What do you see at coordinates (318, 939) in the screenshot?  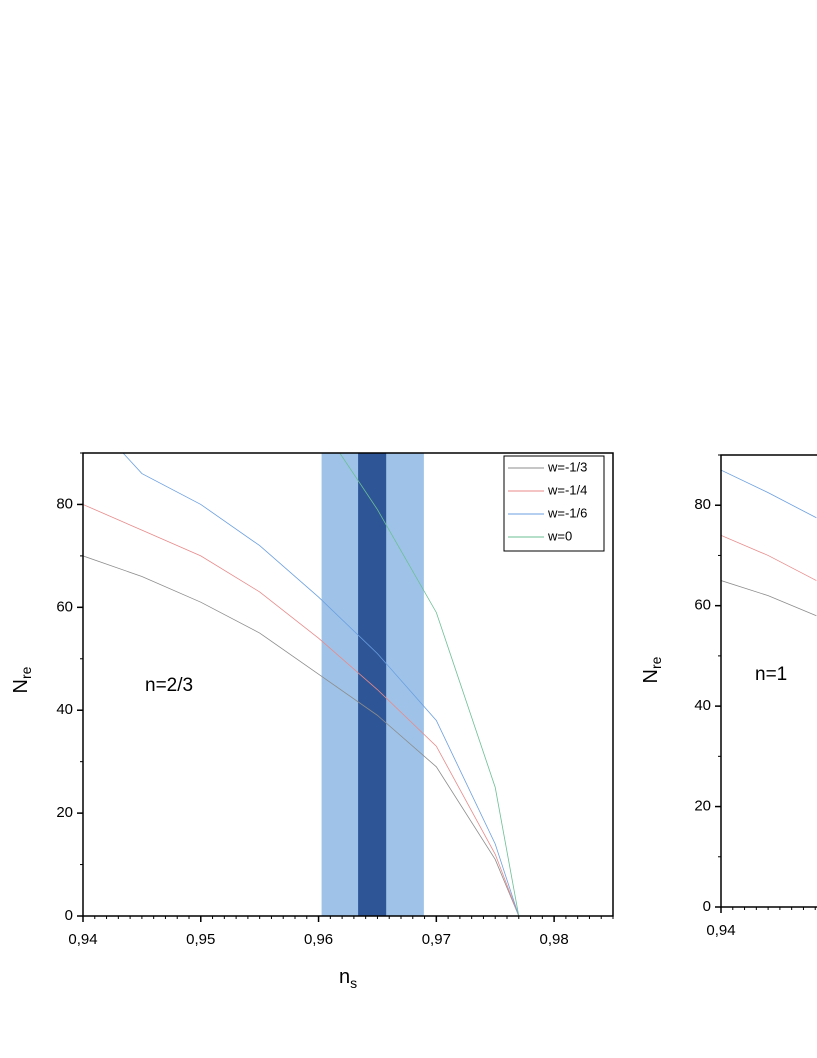 I see `x-tick-label: 0,96` at bounding box center [318, 939].